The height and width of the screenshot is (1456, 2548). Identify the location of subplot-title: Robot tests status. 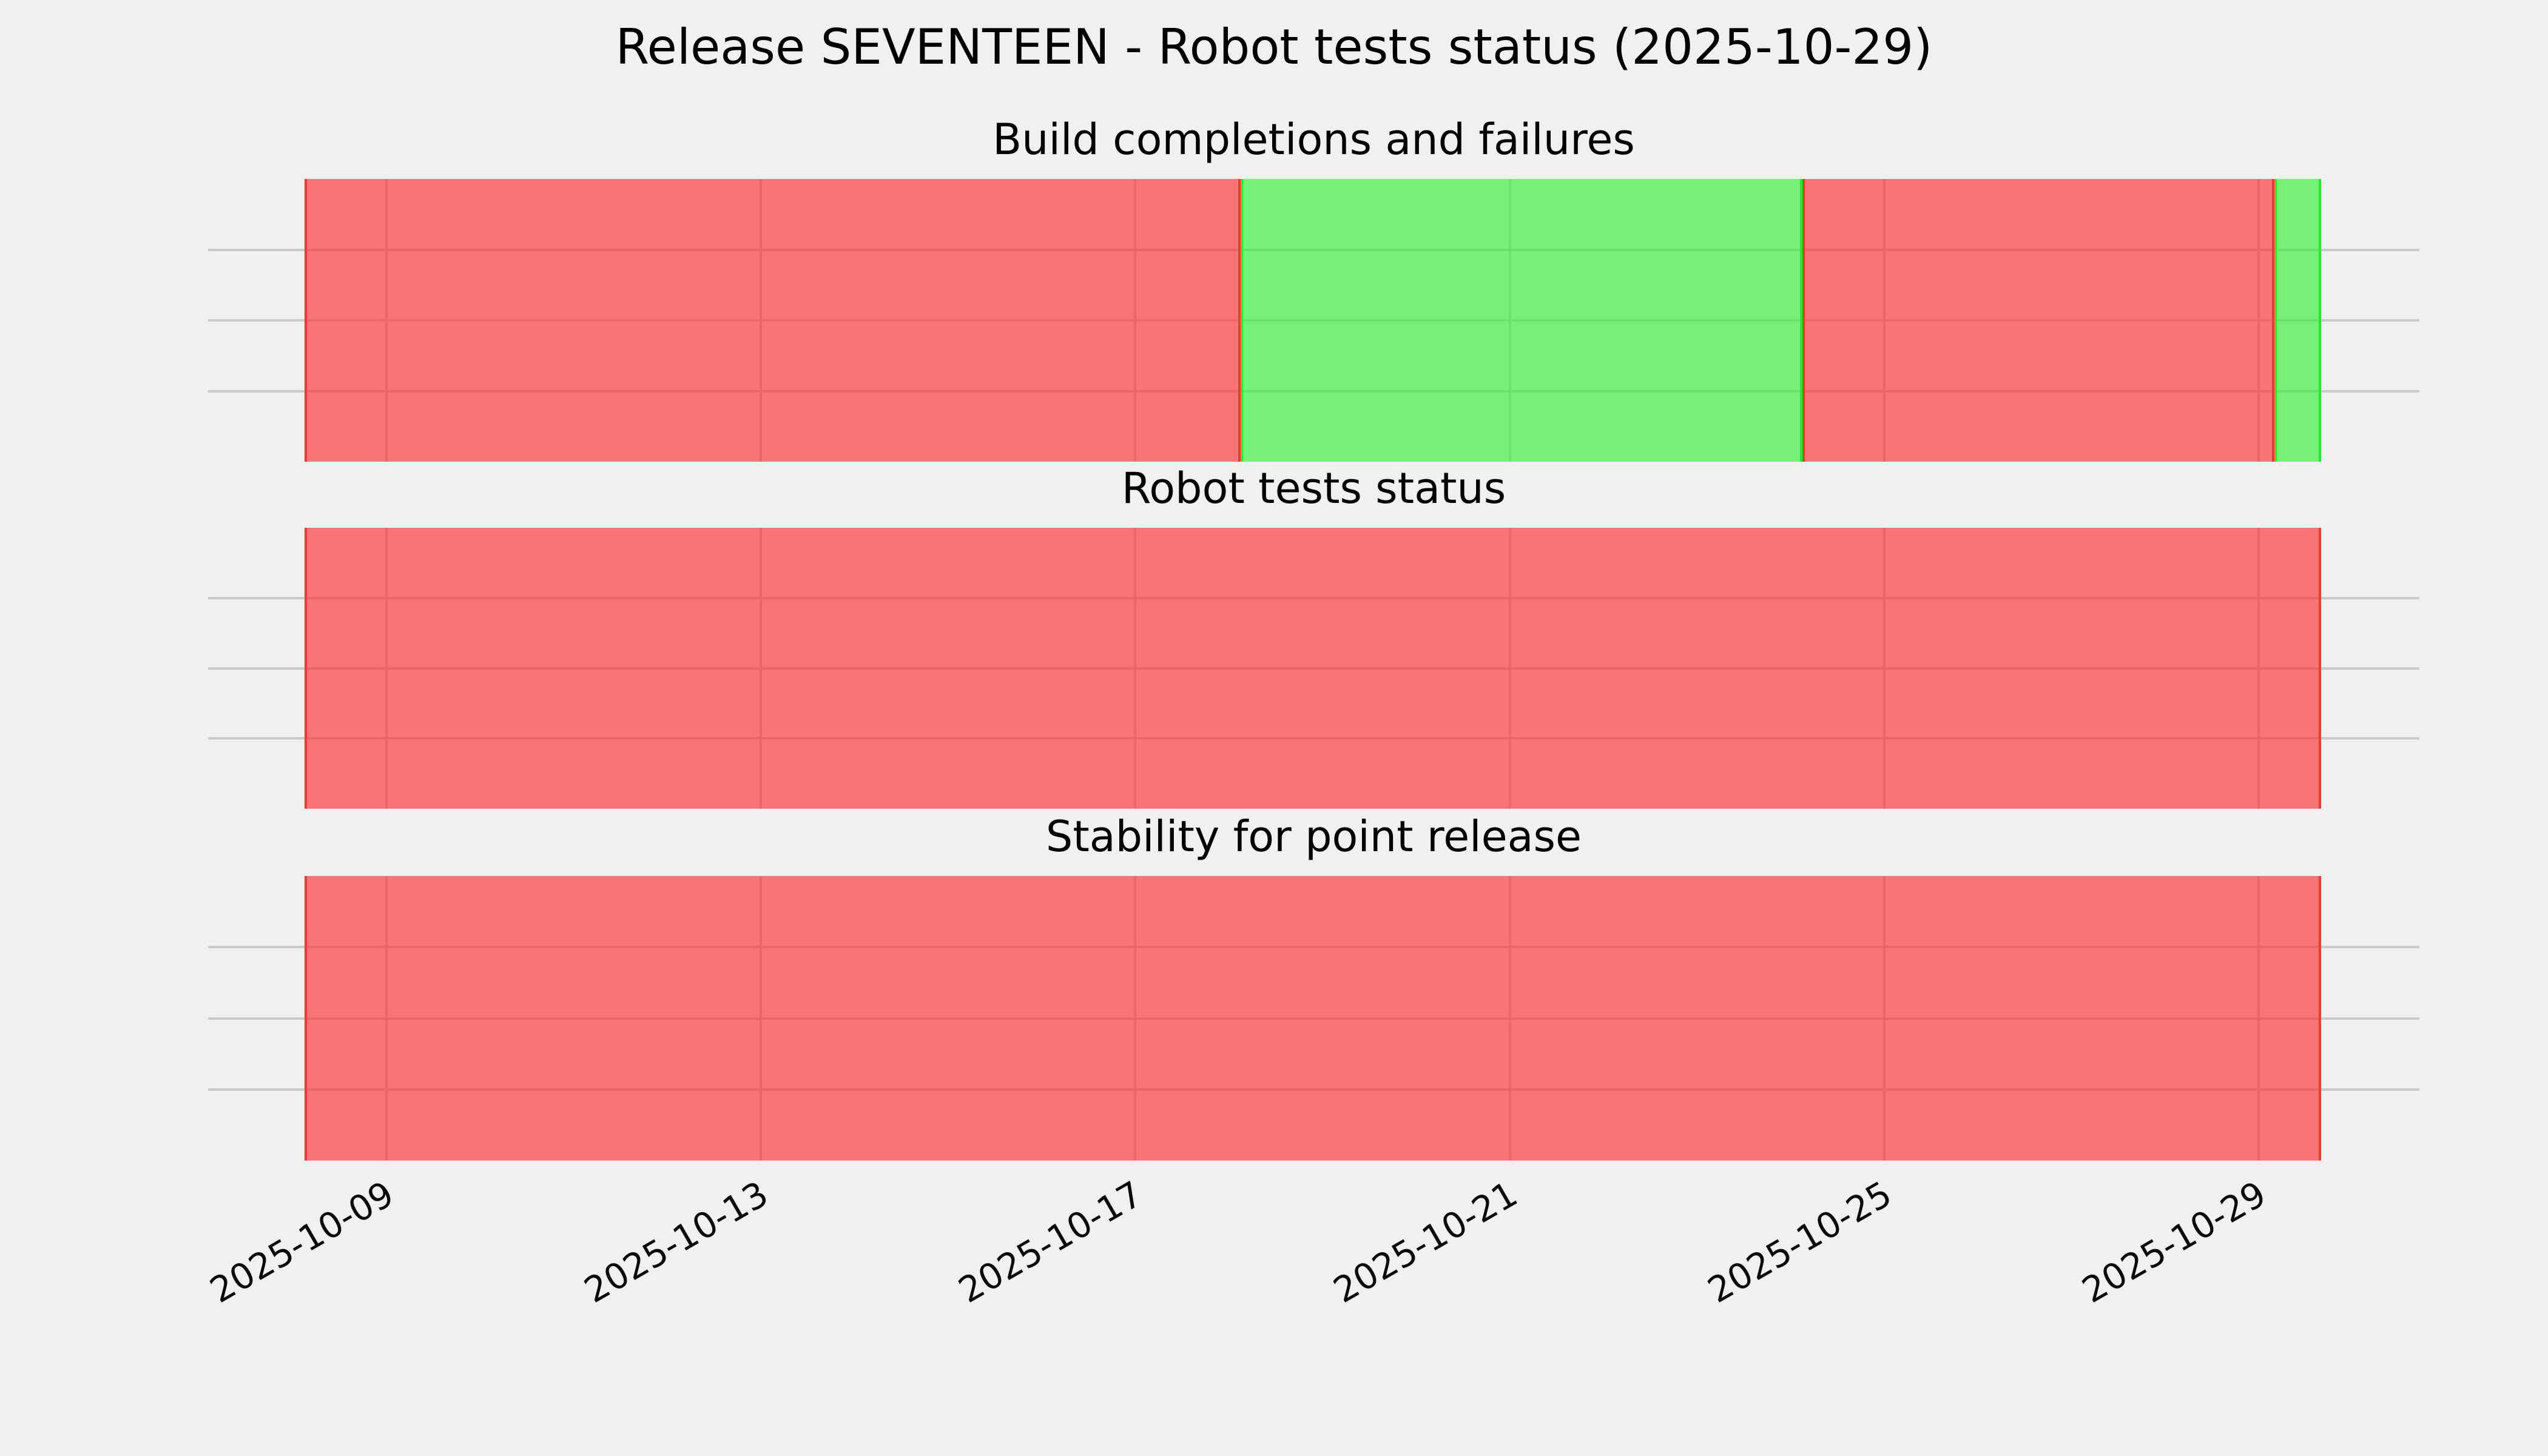
(1313, 488).